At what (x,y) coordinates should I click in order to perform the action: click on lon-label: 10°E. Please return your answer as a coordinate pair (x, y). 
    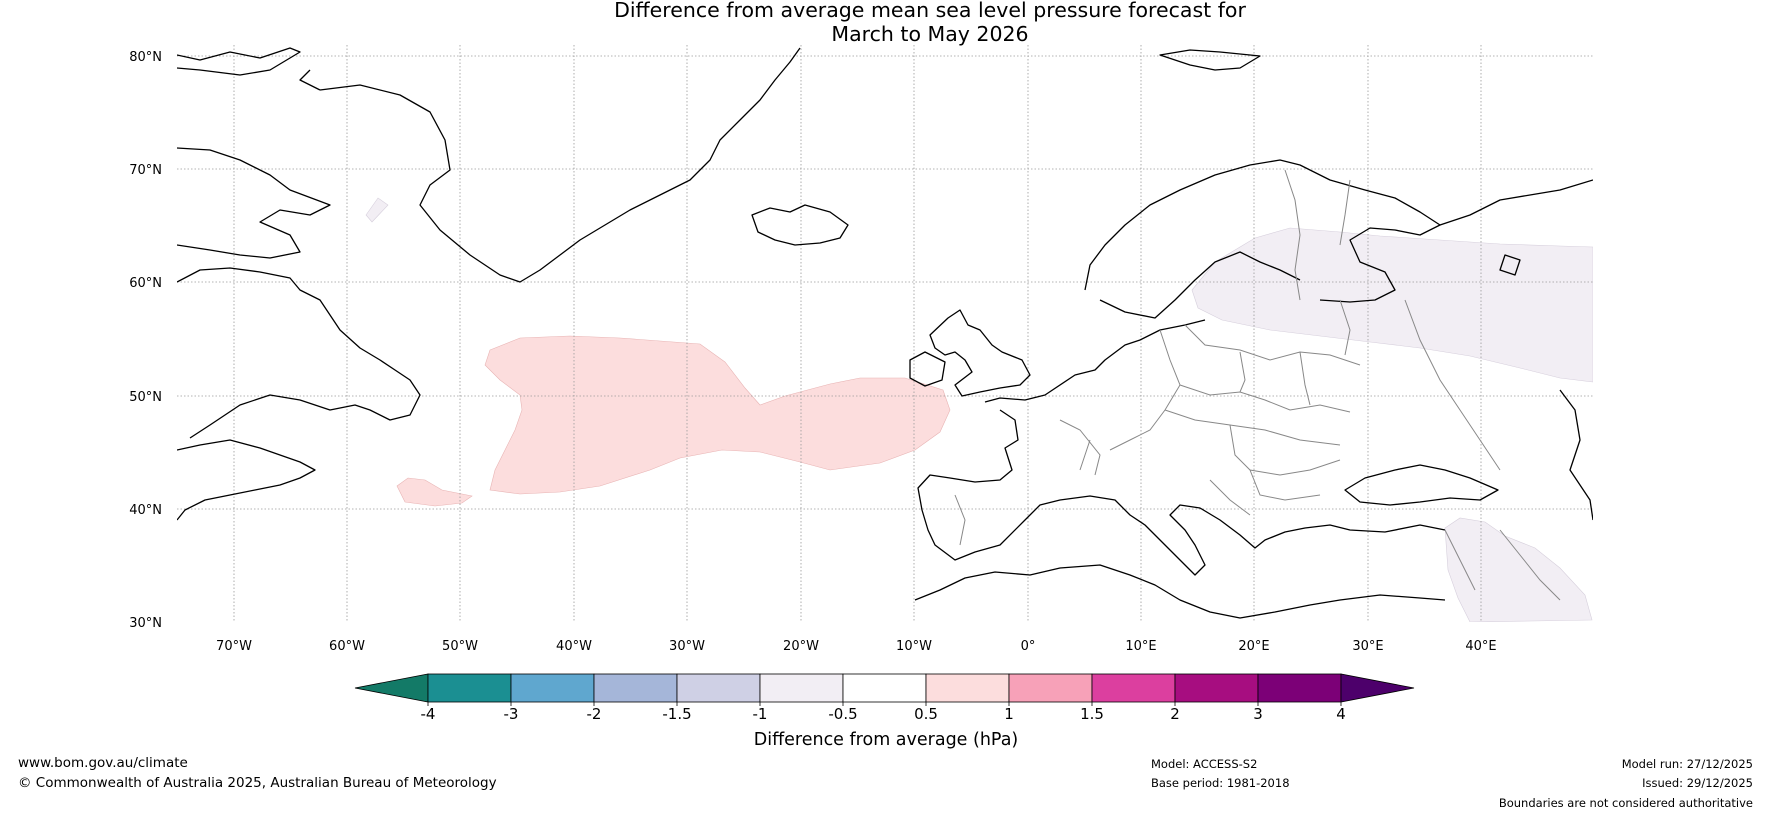
    Looking at the image, I should click on (1140, 646).